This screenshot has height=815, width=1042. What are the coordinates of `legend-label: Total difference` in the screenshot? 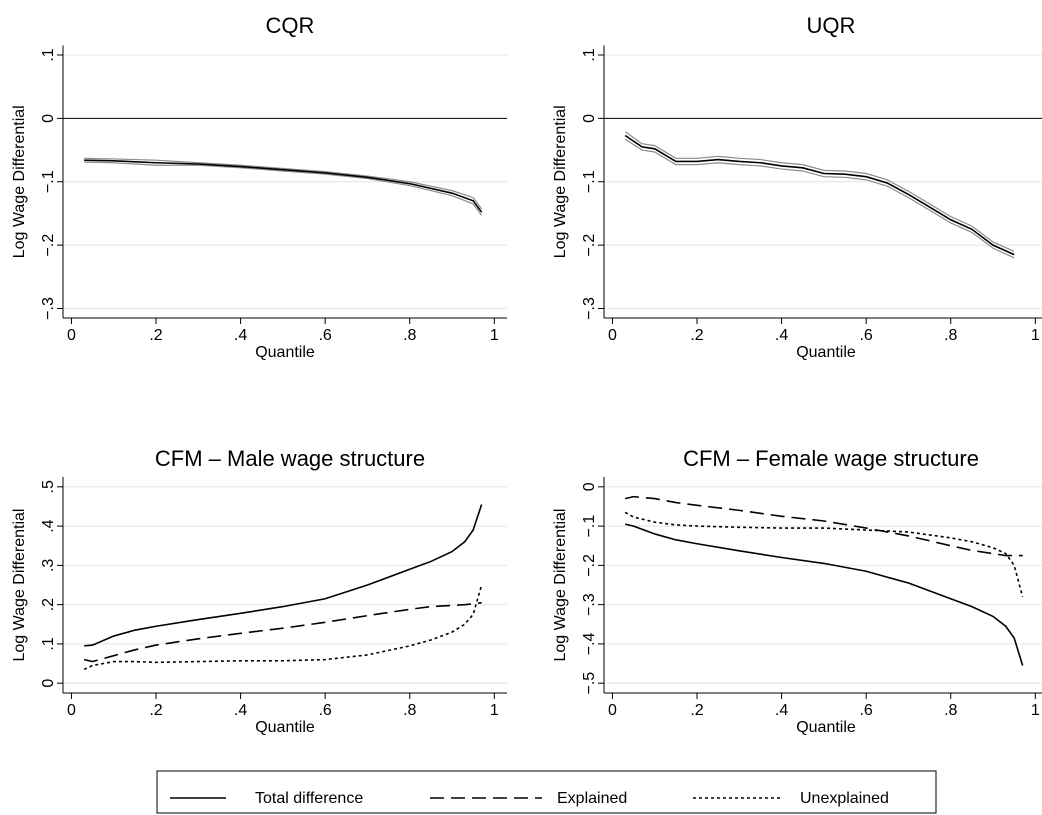 It's located at (309, 798).